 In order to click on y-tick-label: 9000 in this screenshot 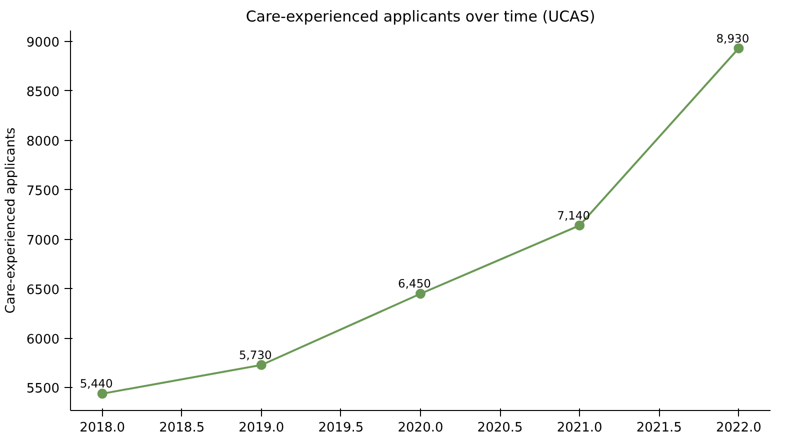, I will do `click(43, 42)`.